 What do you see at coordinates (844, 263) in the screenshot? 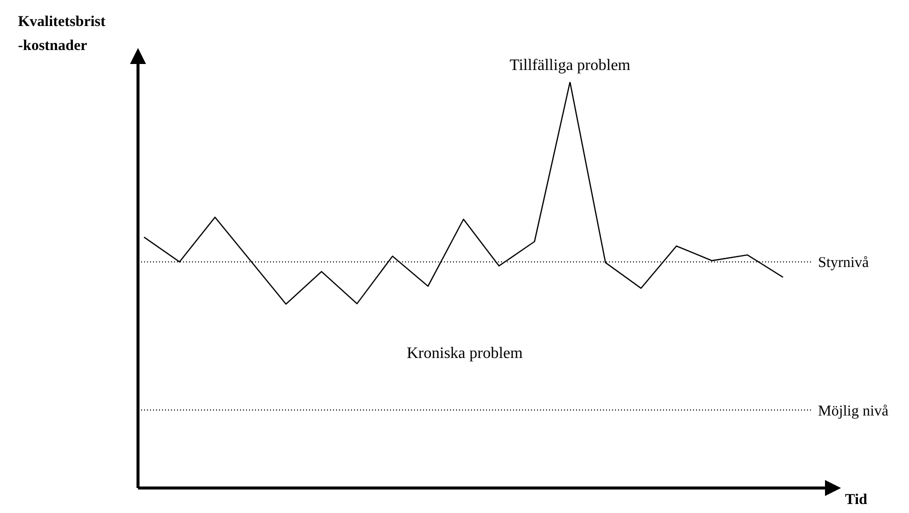
I see `ref-line-label: Styrnivå` at bounding box center [844, 263].